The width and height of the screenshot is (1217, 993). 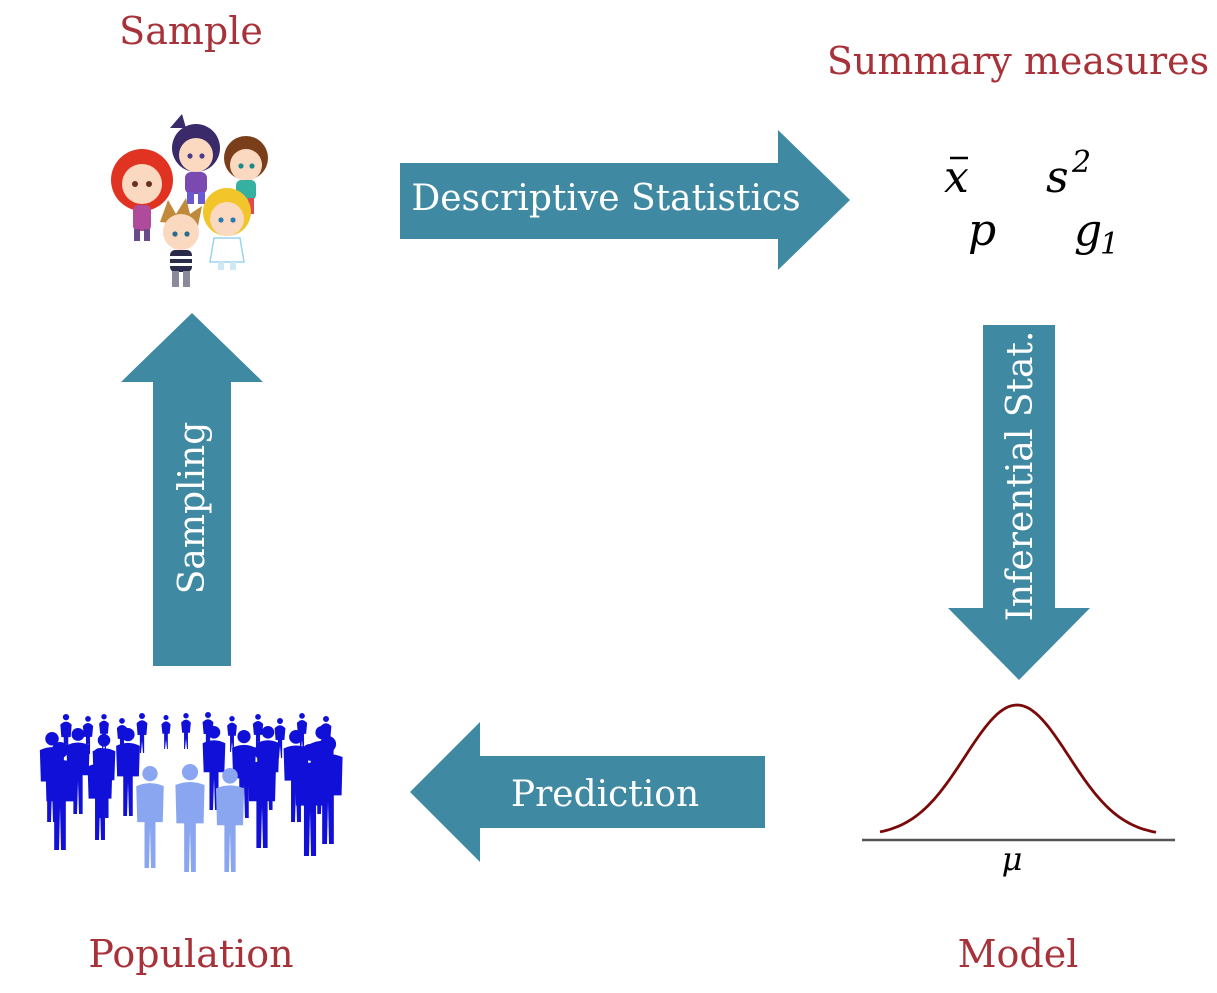 What do you see at coordinates (1012, 859) in the screenshot?
I see `mu-symbol: μ` at bounding box center [1012, 859].